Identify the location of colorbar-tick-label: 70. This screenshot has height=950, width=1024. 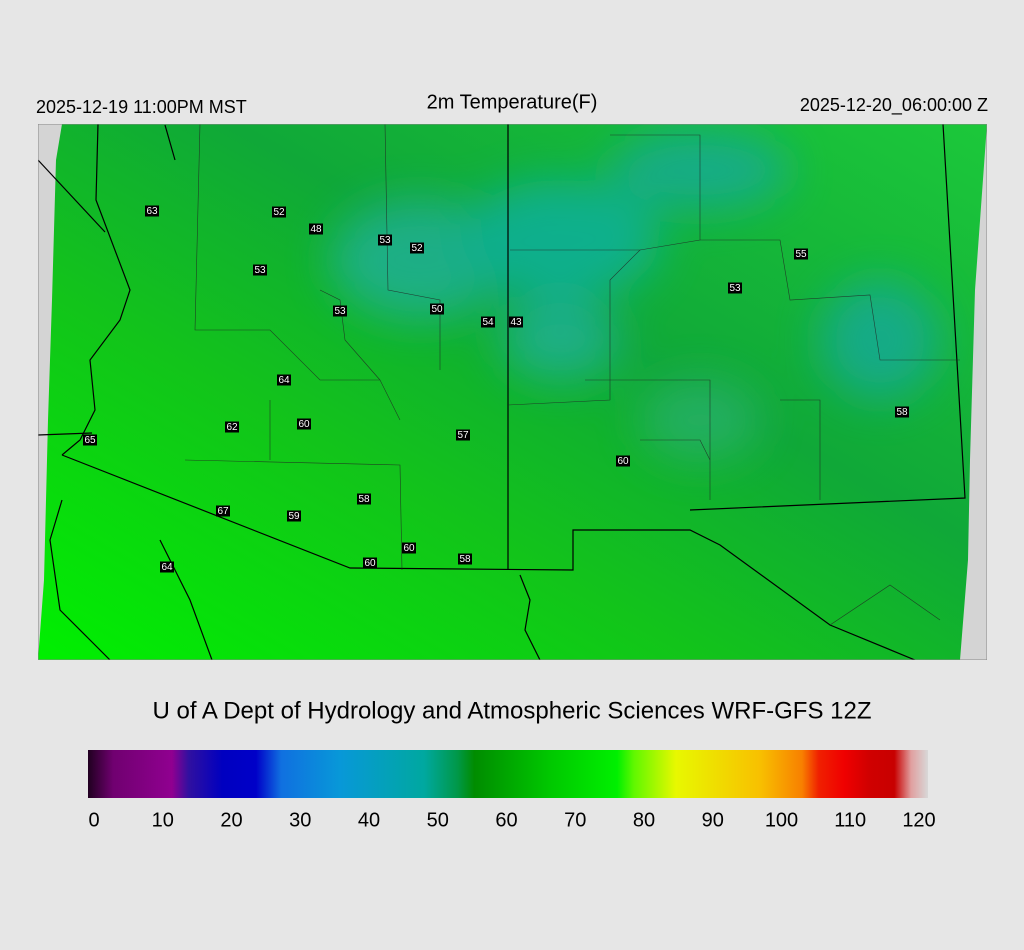
(575, 820).